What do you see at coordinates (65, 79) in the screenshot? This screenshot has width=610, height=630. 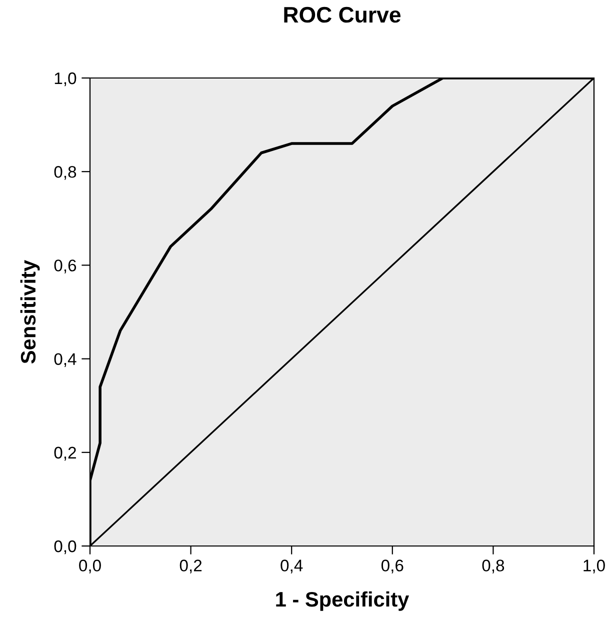 I see `y-tick-label: 1,0` at bounding box center [65, 79].